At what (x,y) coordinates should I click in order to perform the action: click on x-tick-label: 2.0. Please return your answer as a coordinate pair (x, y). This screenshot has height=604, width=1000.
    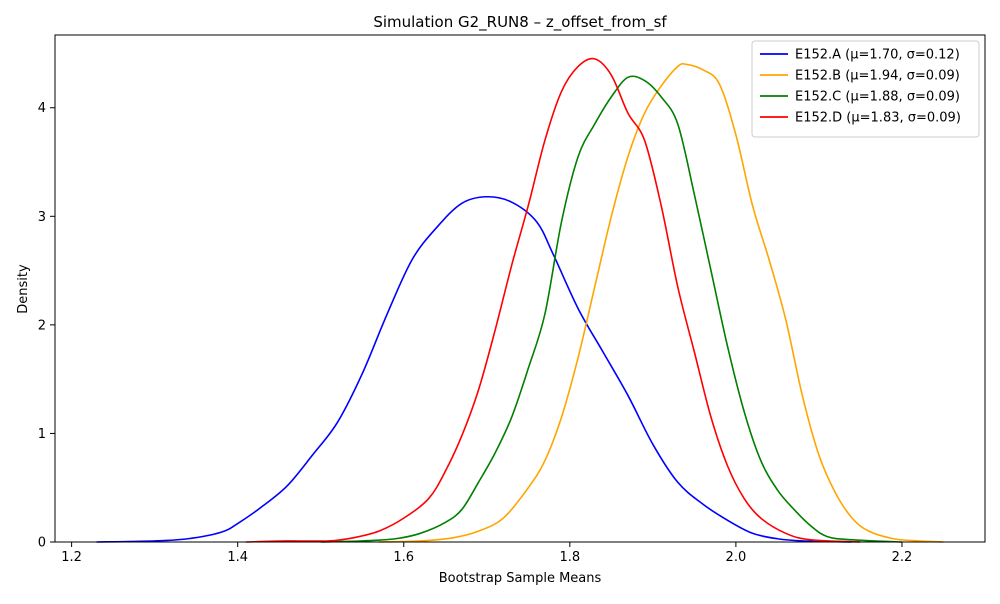
    Looking at the image, I should click on (736, 557).